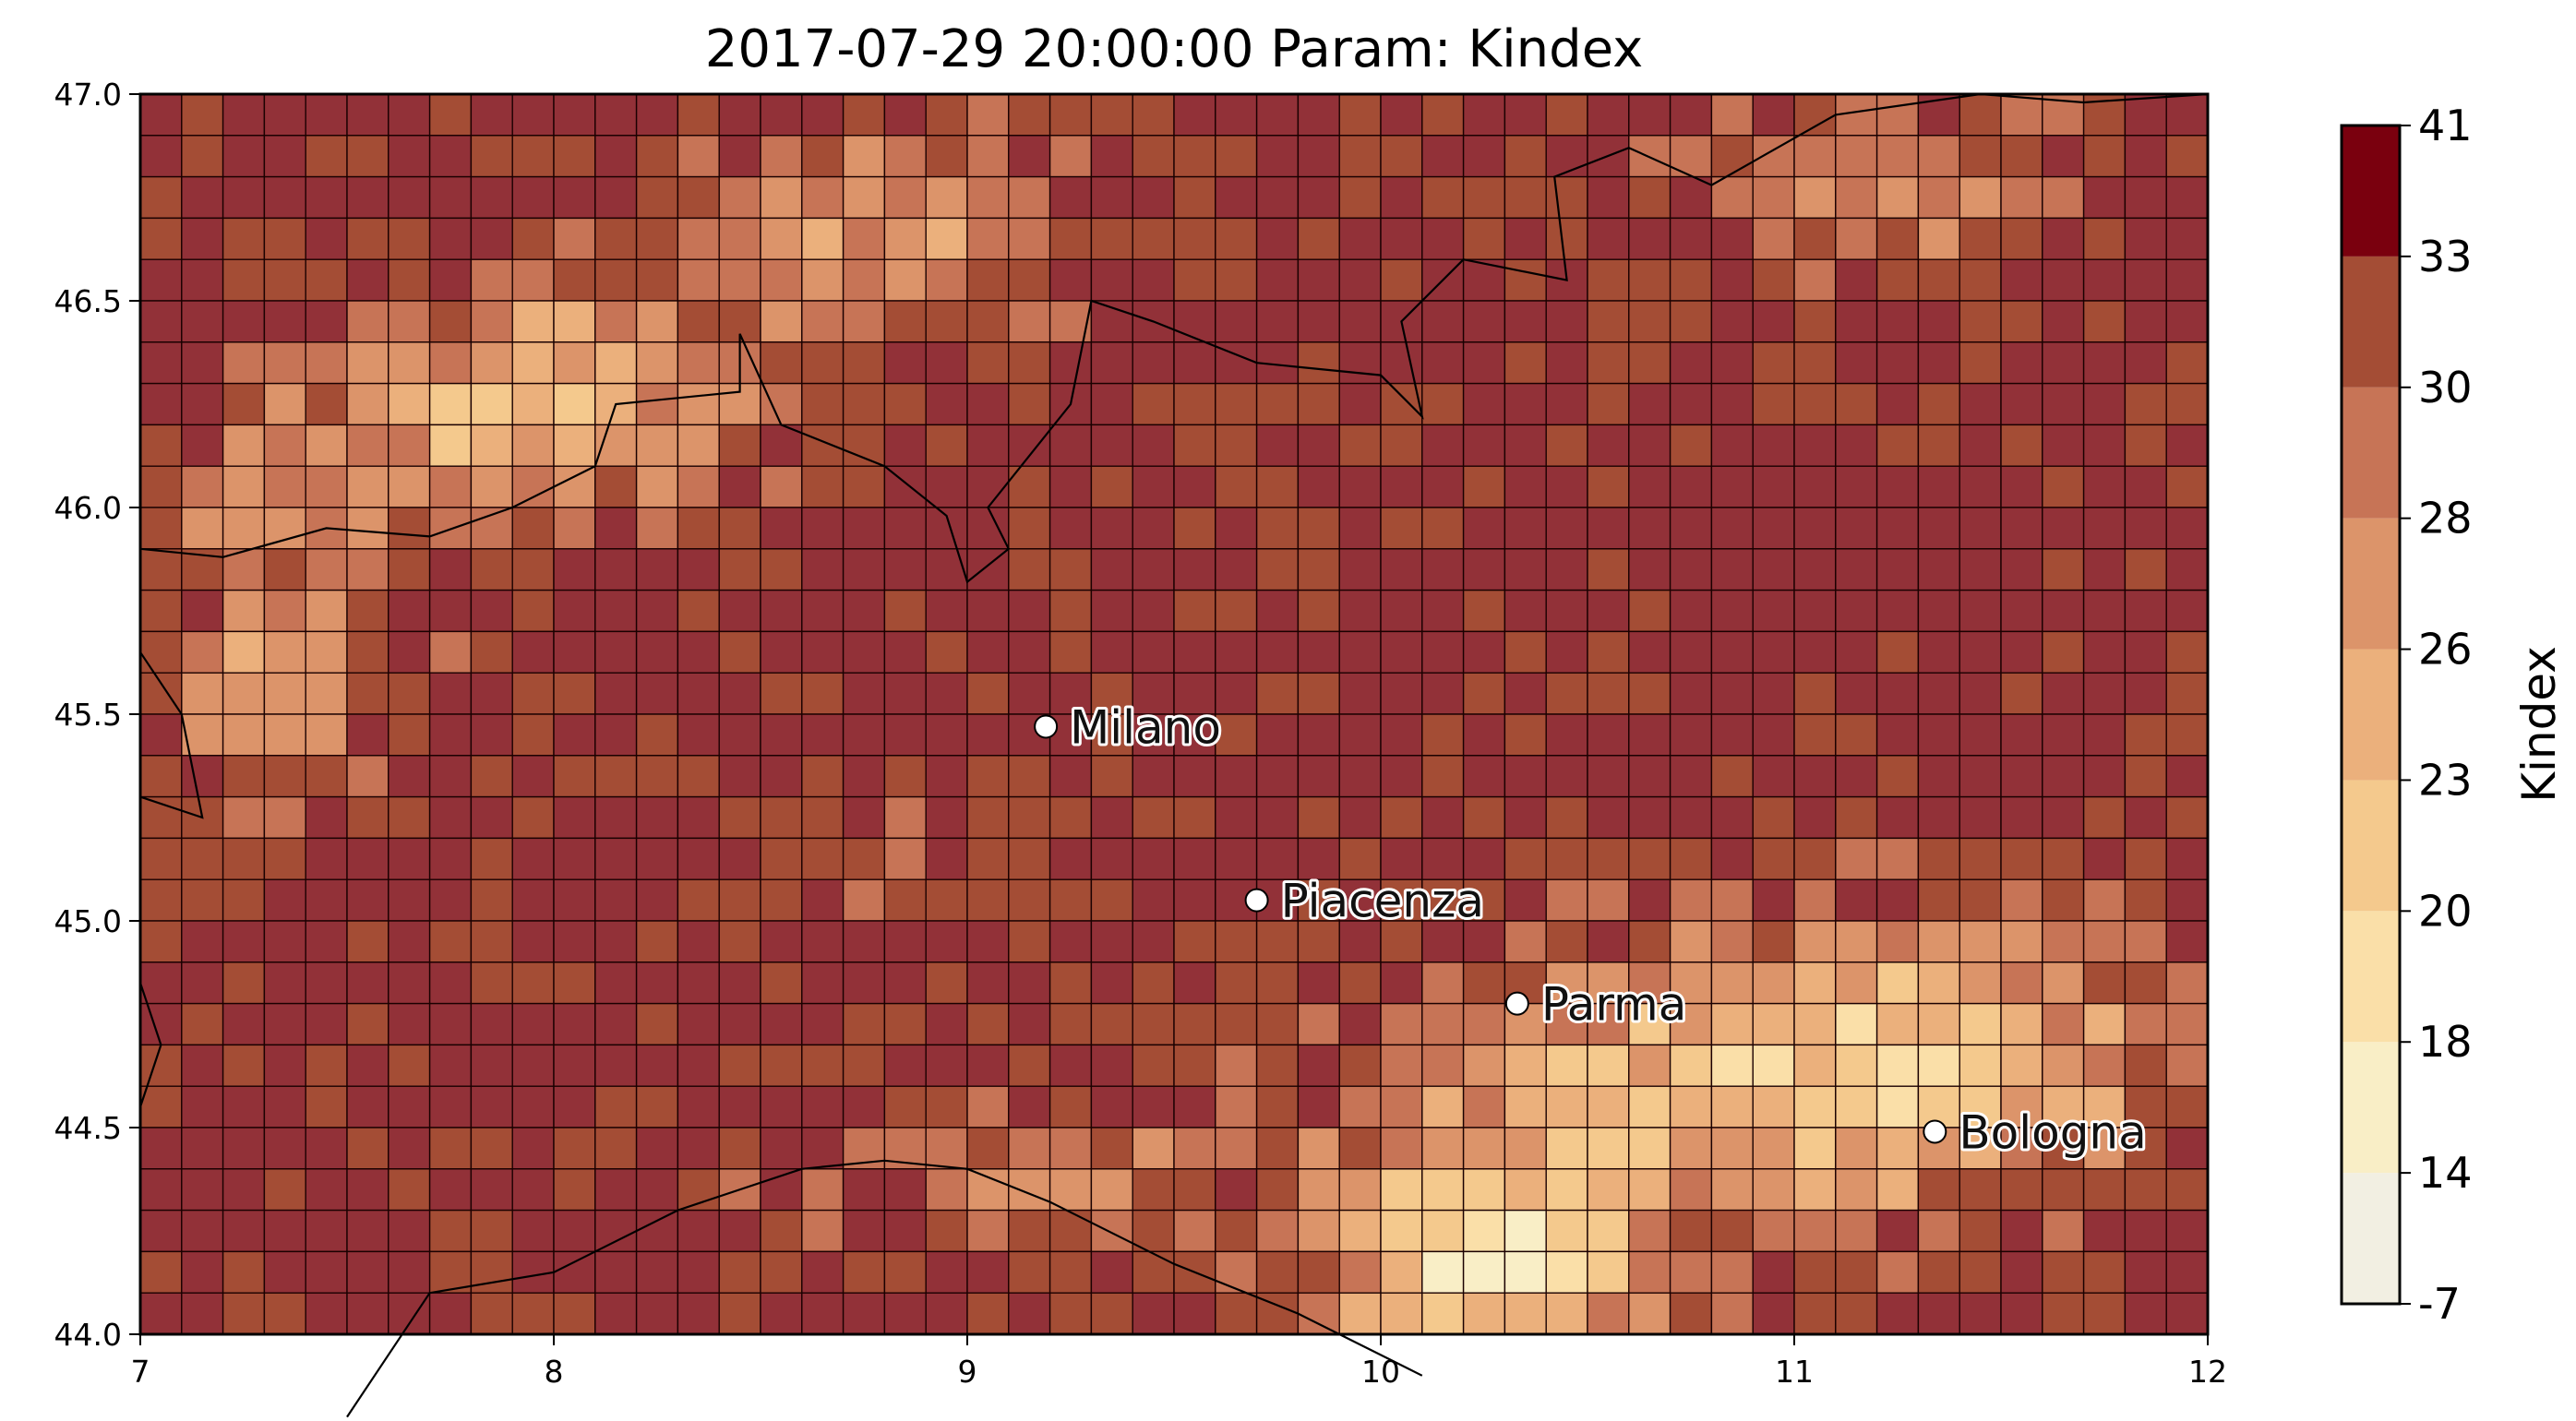 The image size is (2576, 1421). I want to click on x-tick-label: 9, so click(968, 1372).